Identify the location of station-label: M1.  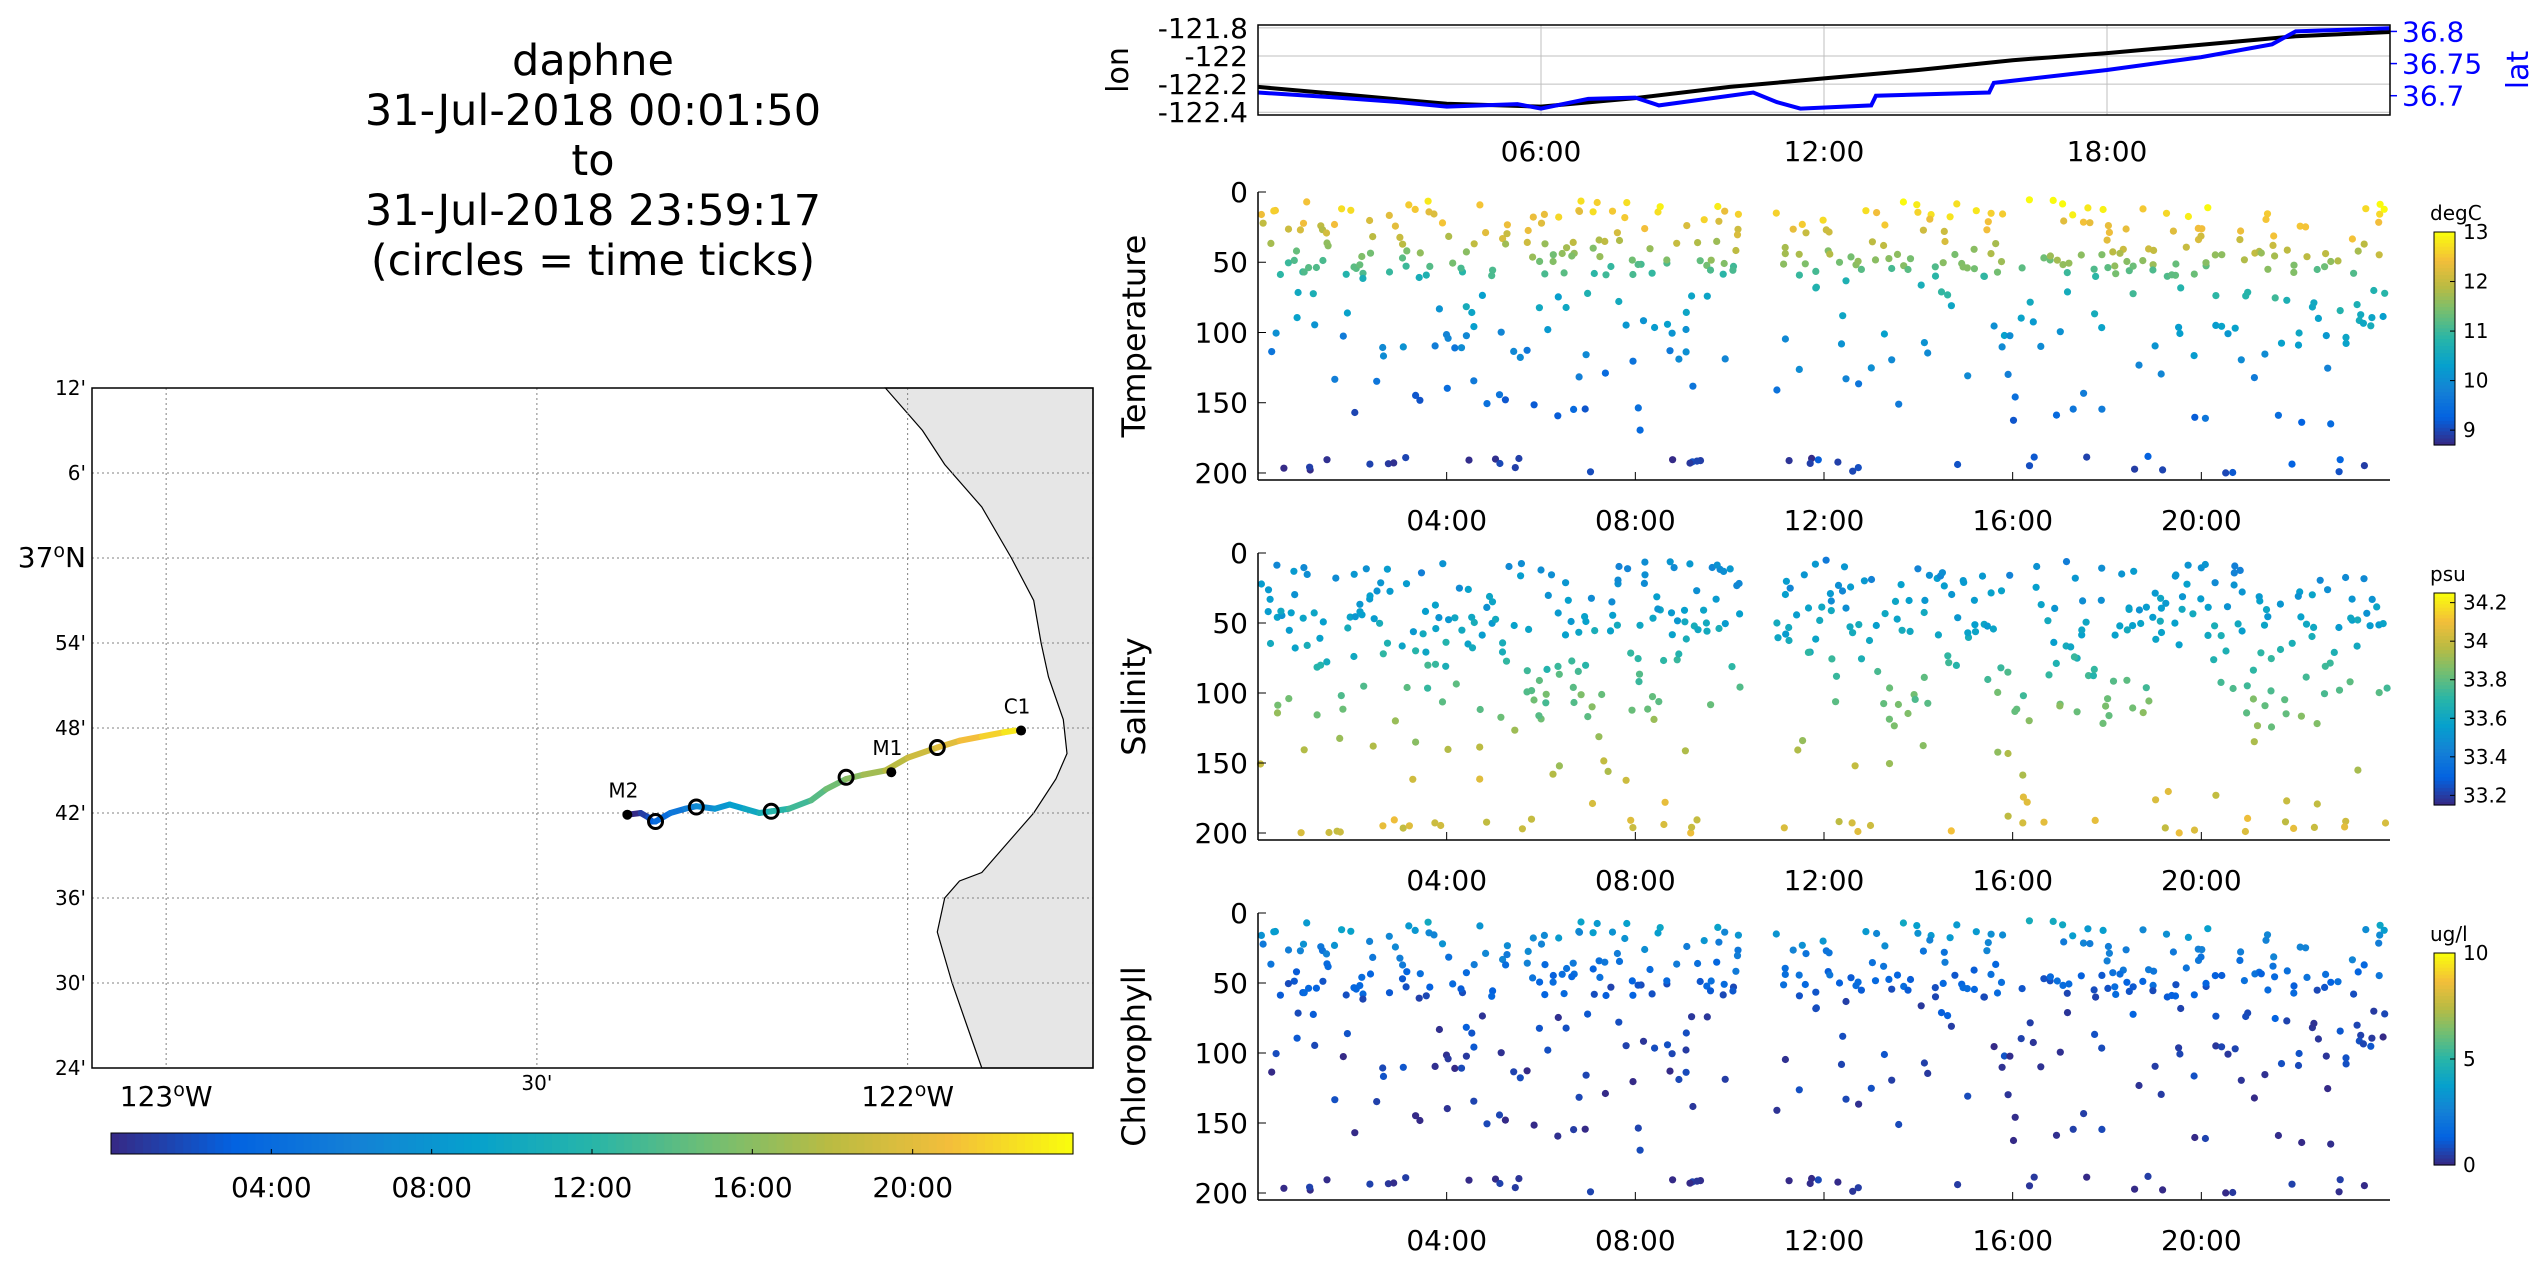
(887, 748).